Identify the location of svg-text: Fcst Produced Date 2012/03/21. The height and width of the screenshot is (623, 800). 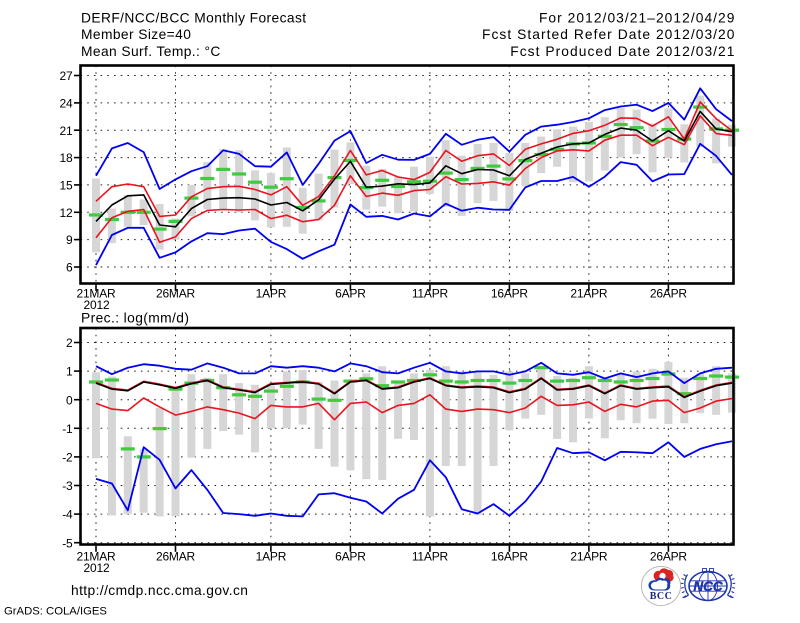
(622, 51).